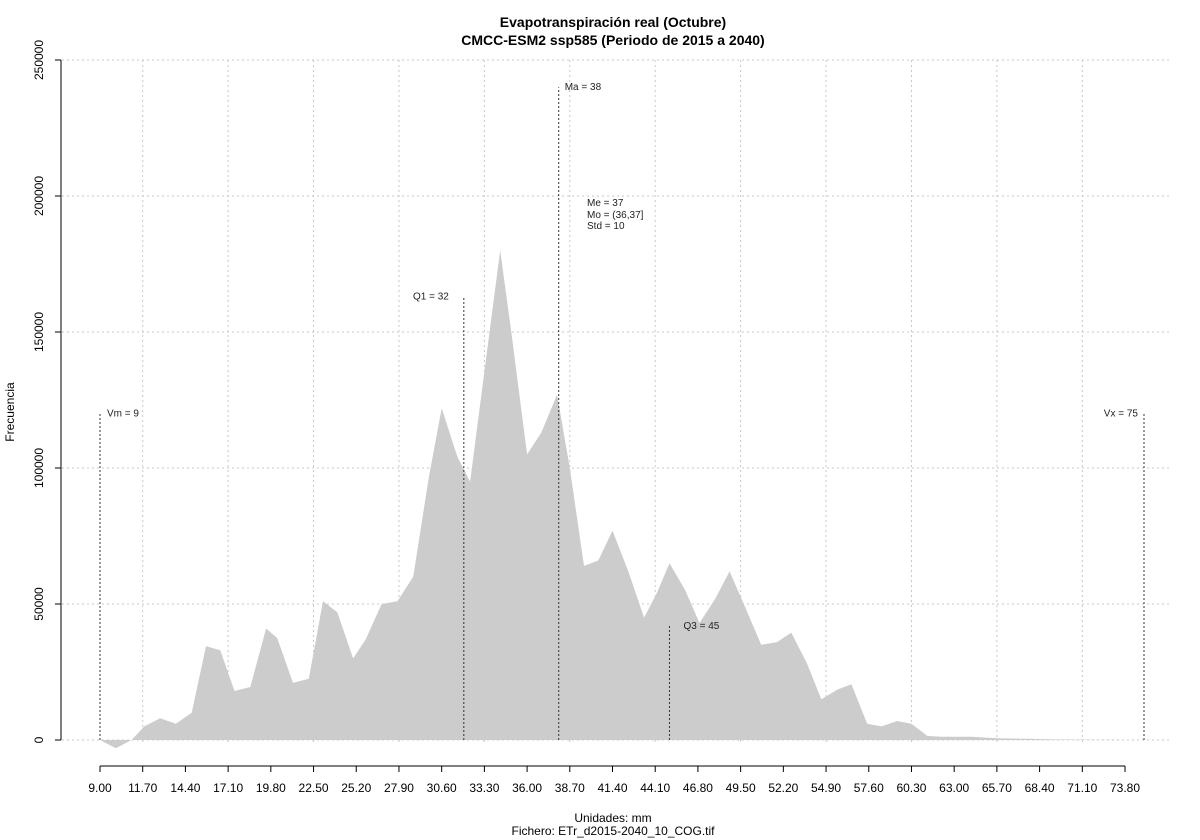 The width and height of the screenshot is (1200, 840). Describe the element at coordinates (399, 788) in the screenshot. I see `x-tick-label: 27.90` at that location.